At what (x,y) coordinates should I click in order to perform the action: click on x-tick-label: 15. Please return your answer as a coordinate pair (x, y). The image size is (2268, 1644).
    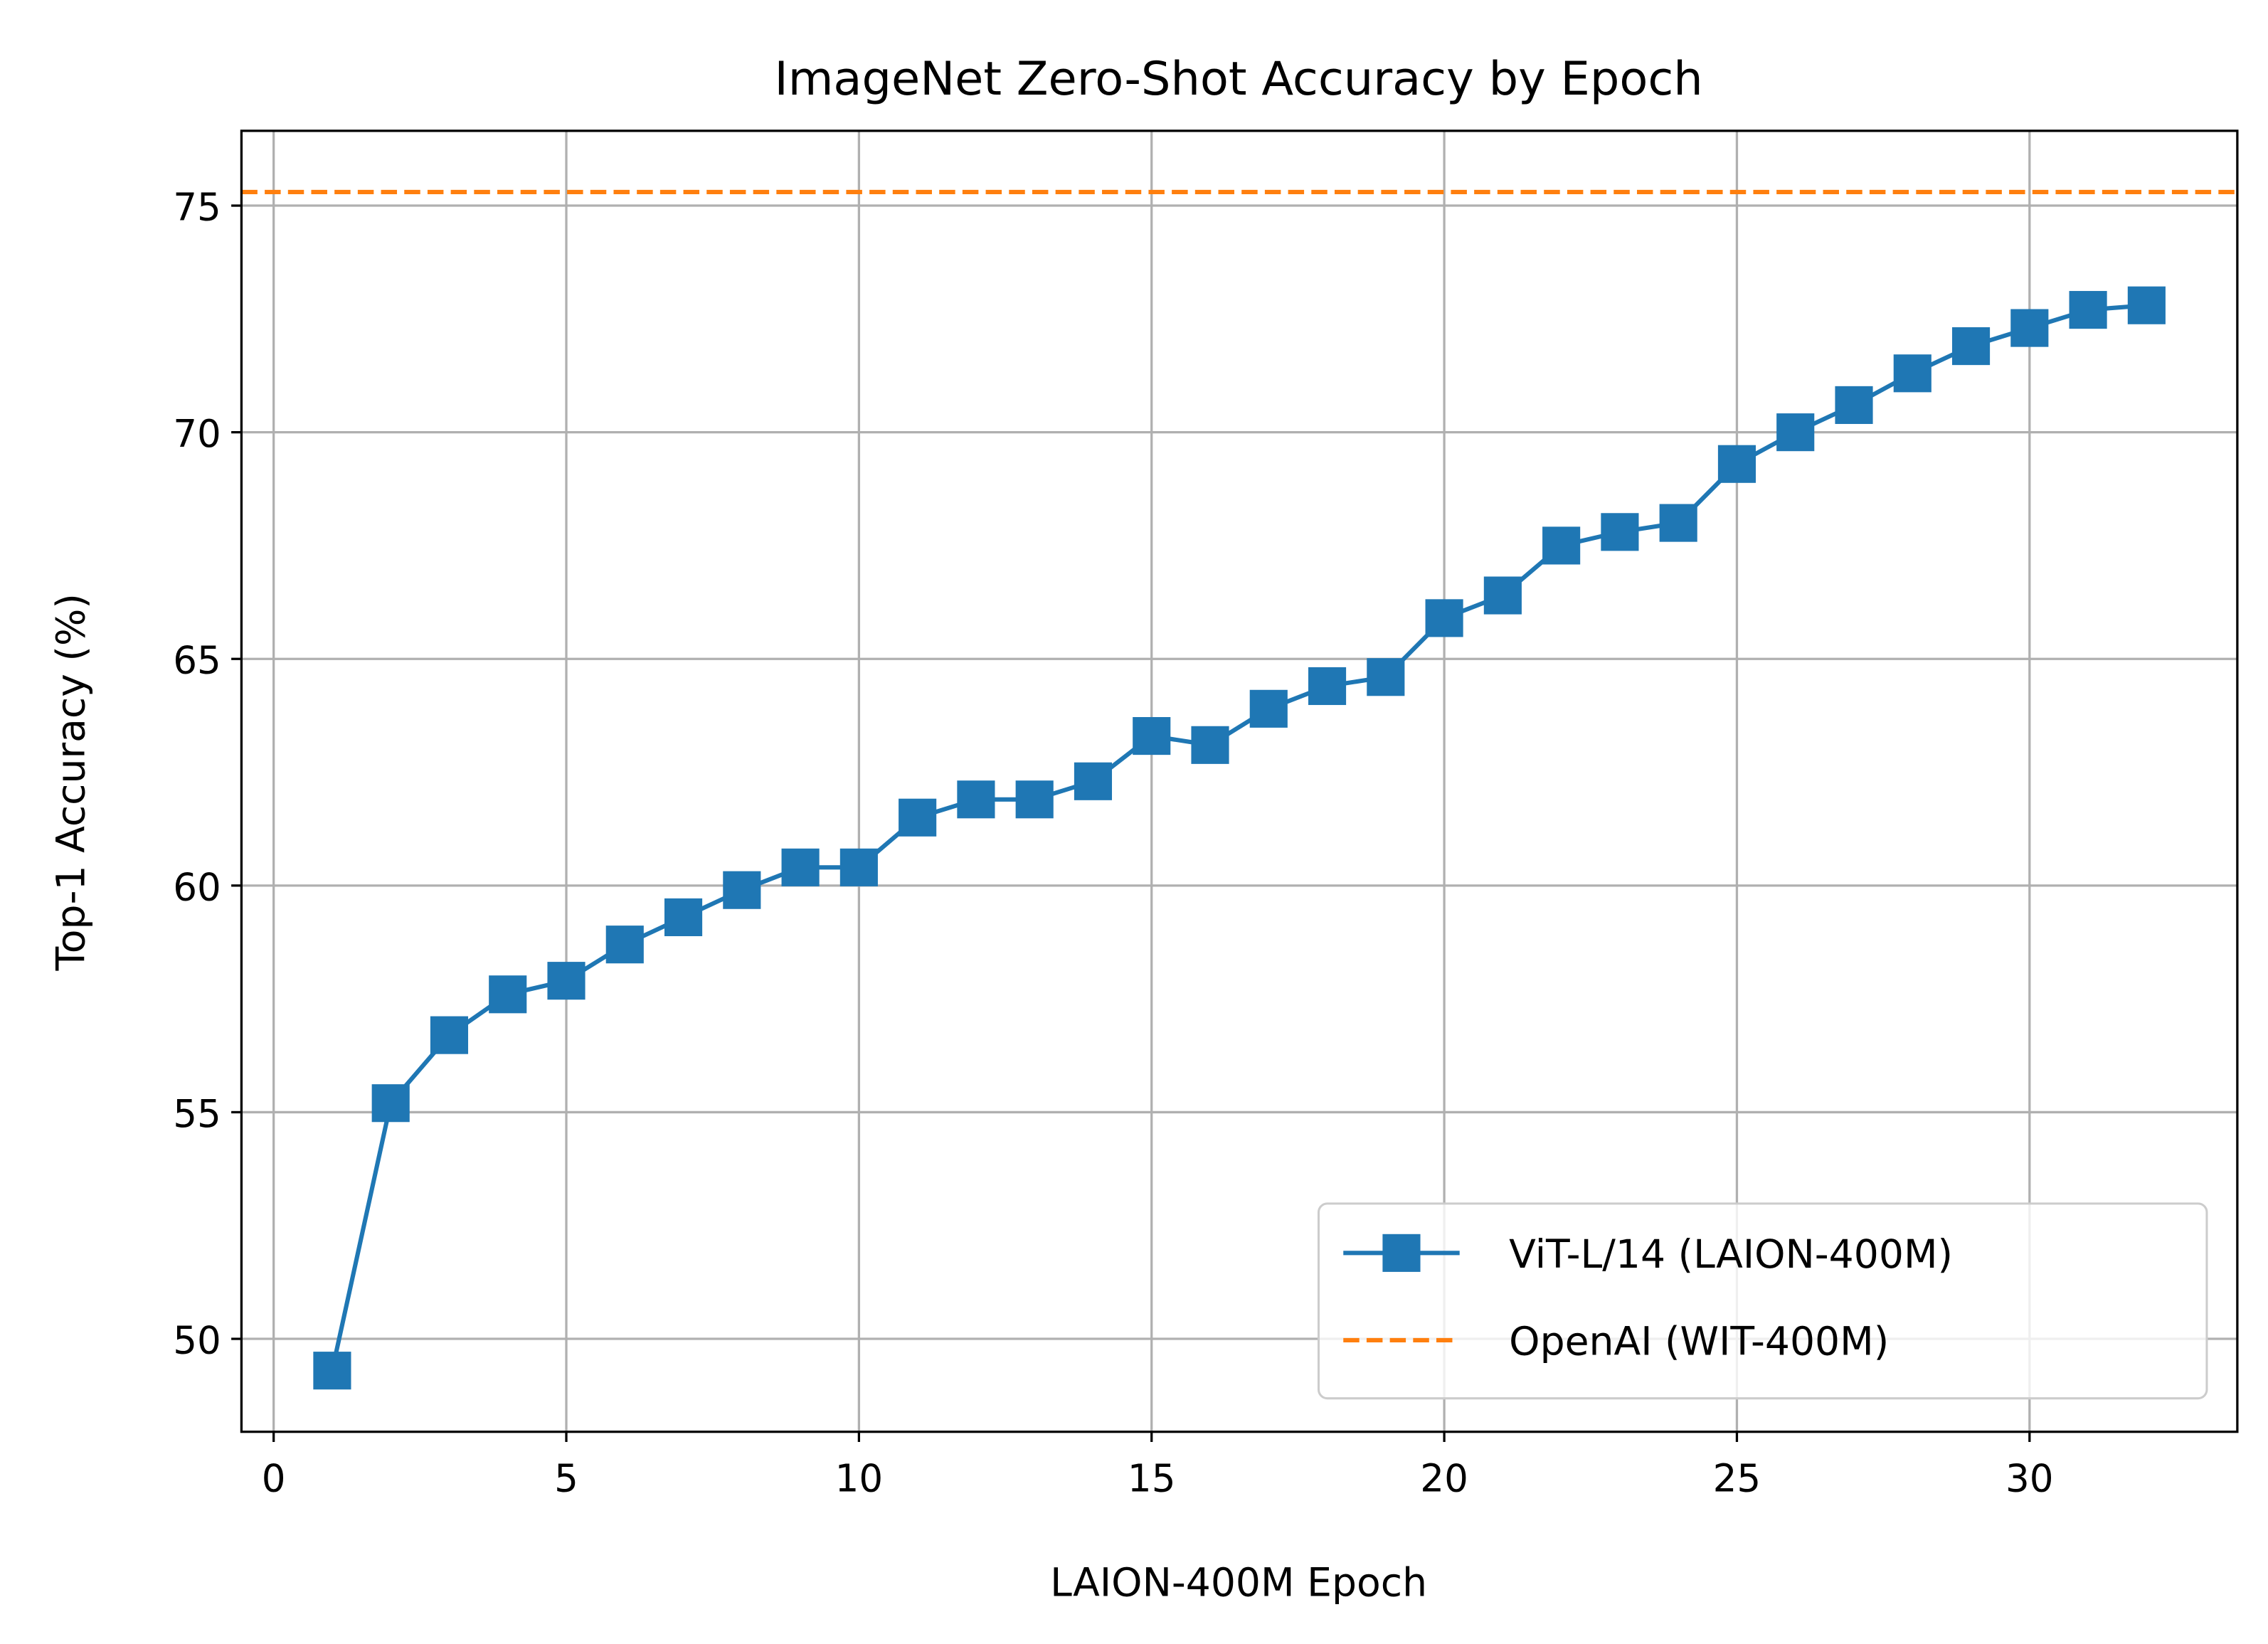
    Looking at the image, I should click on (1152, 1478).